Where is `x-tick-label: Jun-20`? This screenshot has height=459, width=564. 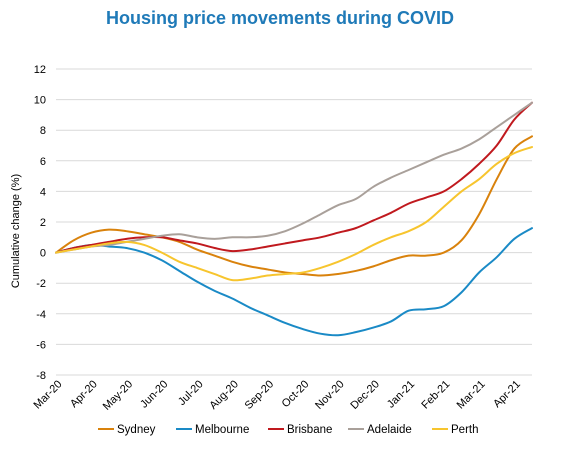
x-tick-label: Jun-20 is located at coordinates (154, 394).